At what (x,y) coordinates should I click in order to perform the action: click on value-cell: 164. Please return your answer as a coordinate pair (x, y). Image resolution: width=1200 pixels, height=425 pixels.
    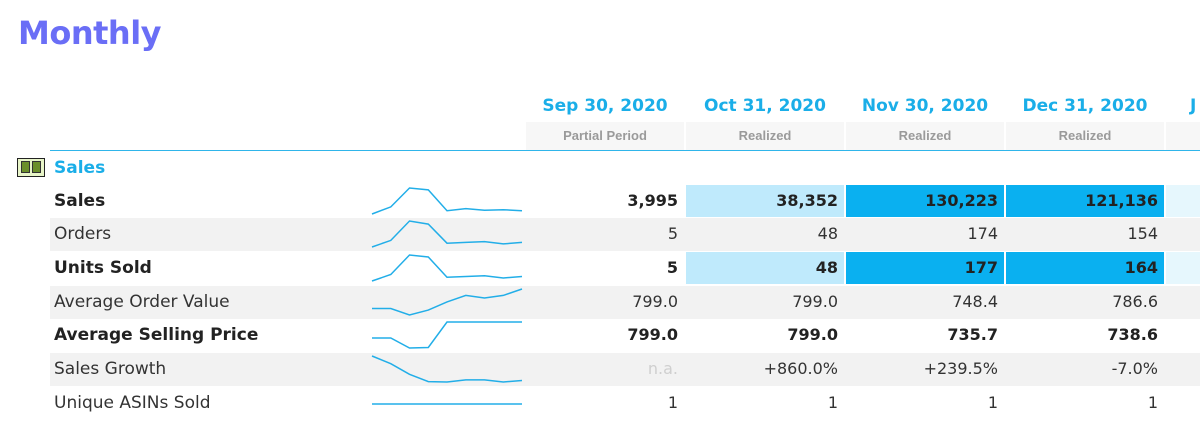
    Looking at the image, I should click on (1085, 268).